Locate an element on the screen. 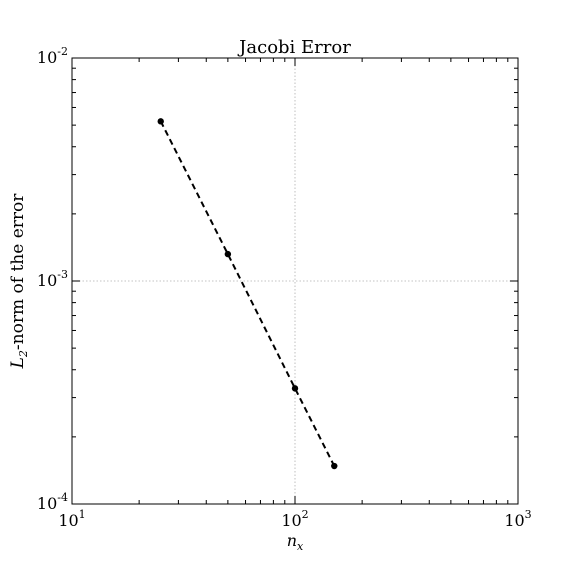  x-tick-label-exponent: 1 is located at coordinates (82, 514).